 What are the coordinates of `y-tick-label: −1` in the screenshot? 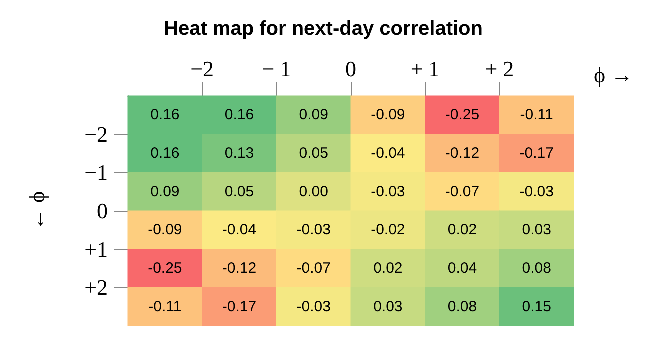 It's located at (96, 173).